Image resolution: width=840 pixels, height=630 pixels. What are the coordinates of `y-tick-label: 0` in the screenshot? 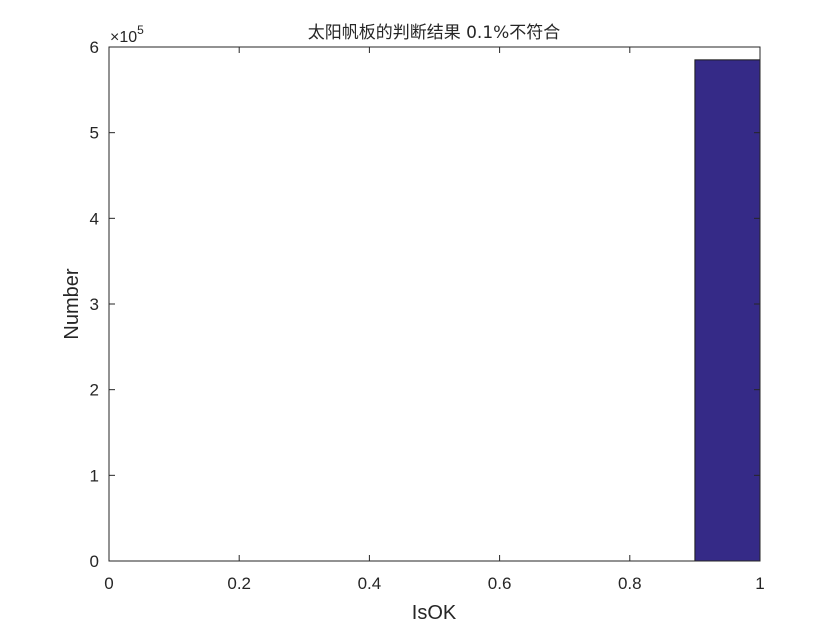 It's located at (94, 561).